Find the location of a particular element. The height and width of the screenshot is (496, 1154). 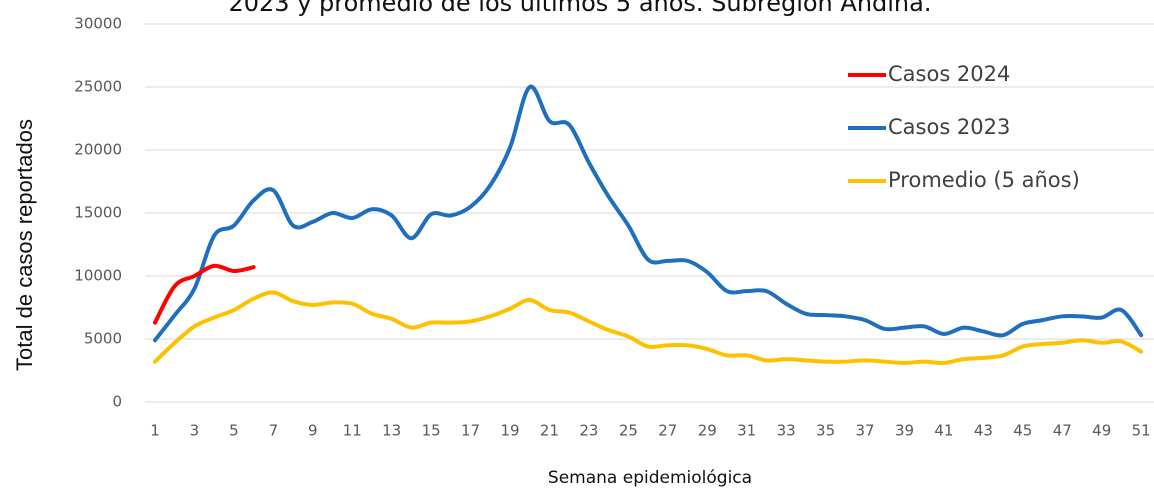

x-tick-label: 15 is located at coordinates (431, 431).